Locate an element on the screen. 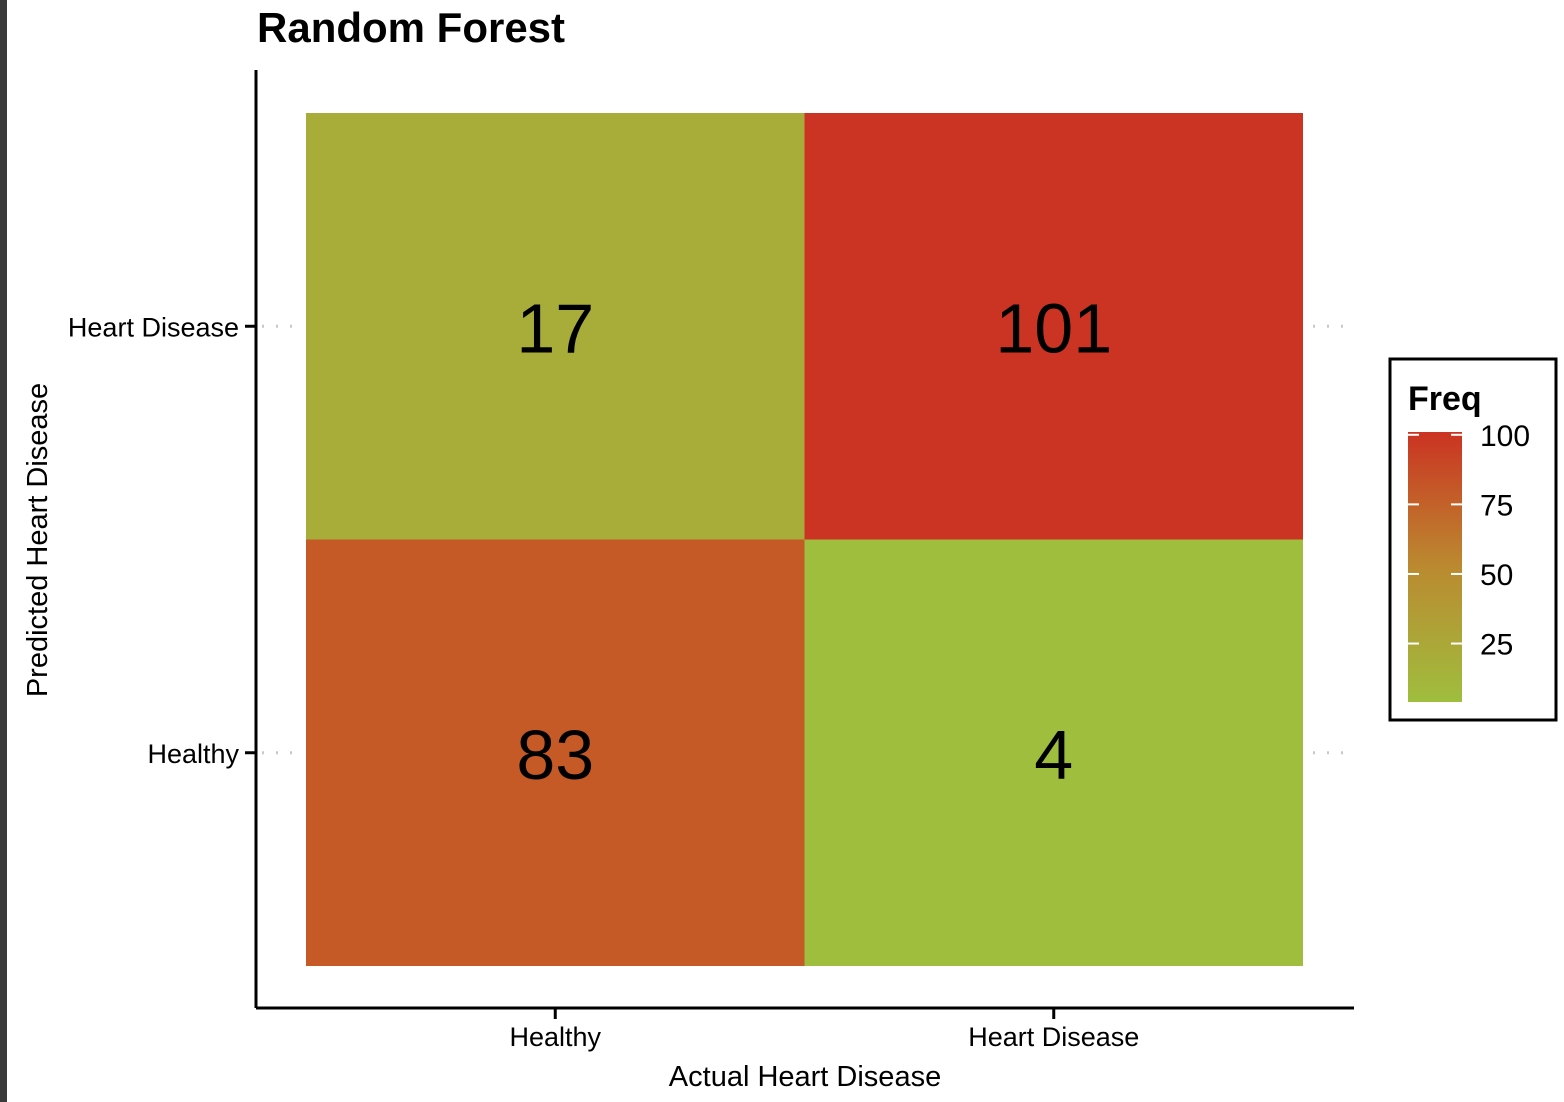 The image size is (1564, 1102). legend-tick-label: 50 is located at coordinates (1496, 575).